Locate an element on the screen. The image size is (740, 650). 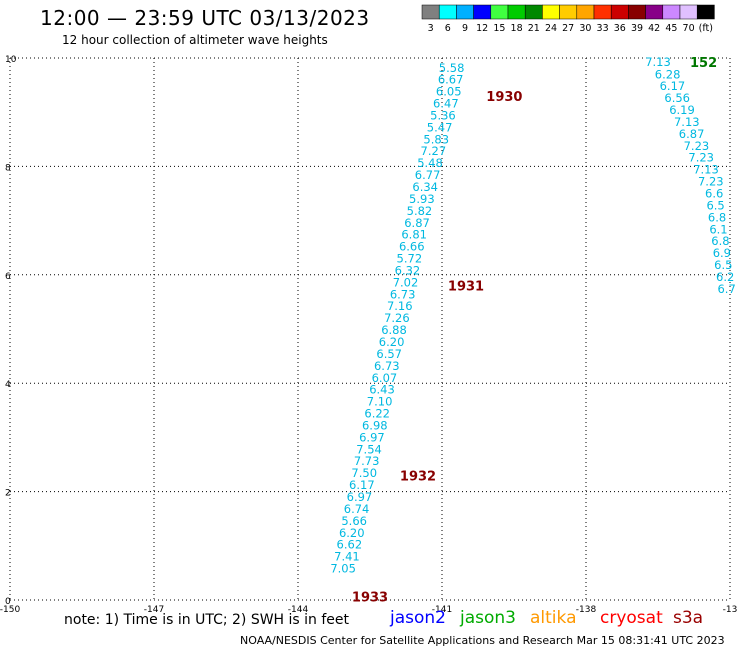
wave-height-label: 5.47 is located at coordinates (440, 127).